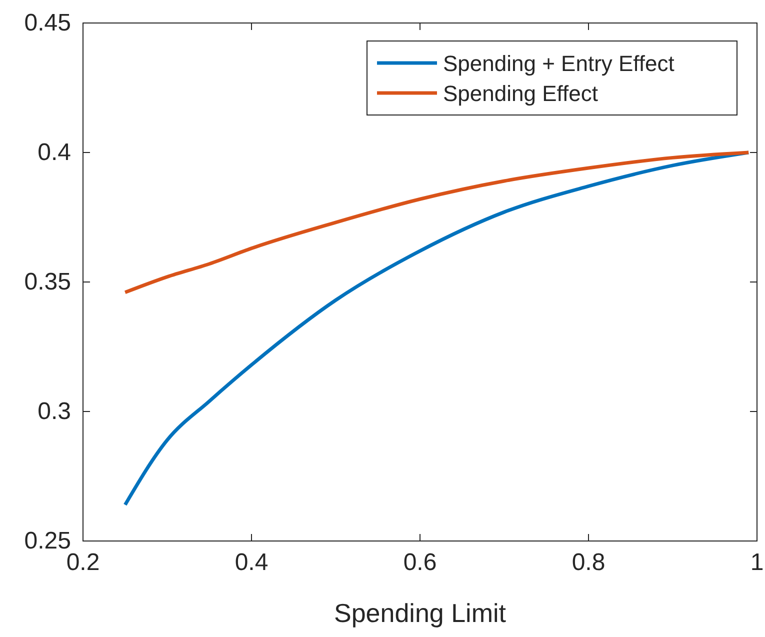 Image resolution: width=765 pixels, height=637 pixels. I want to click on x-tick-label: 1, so click(757, 562).